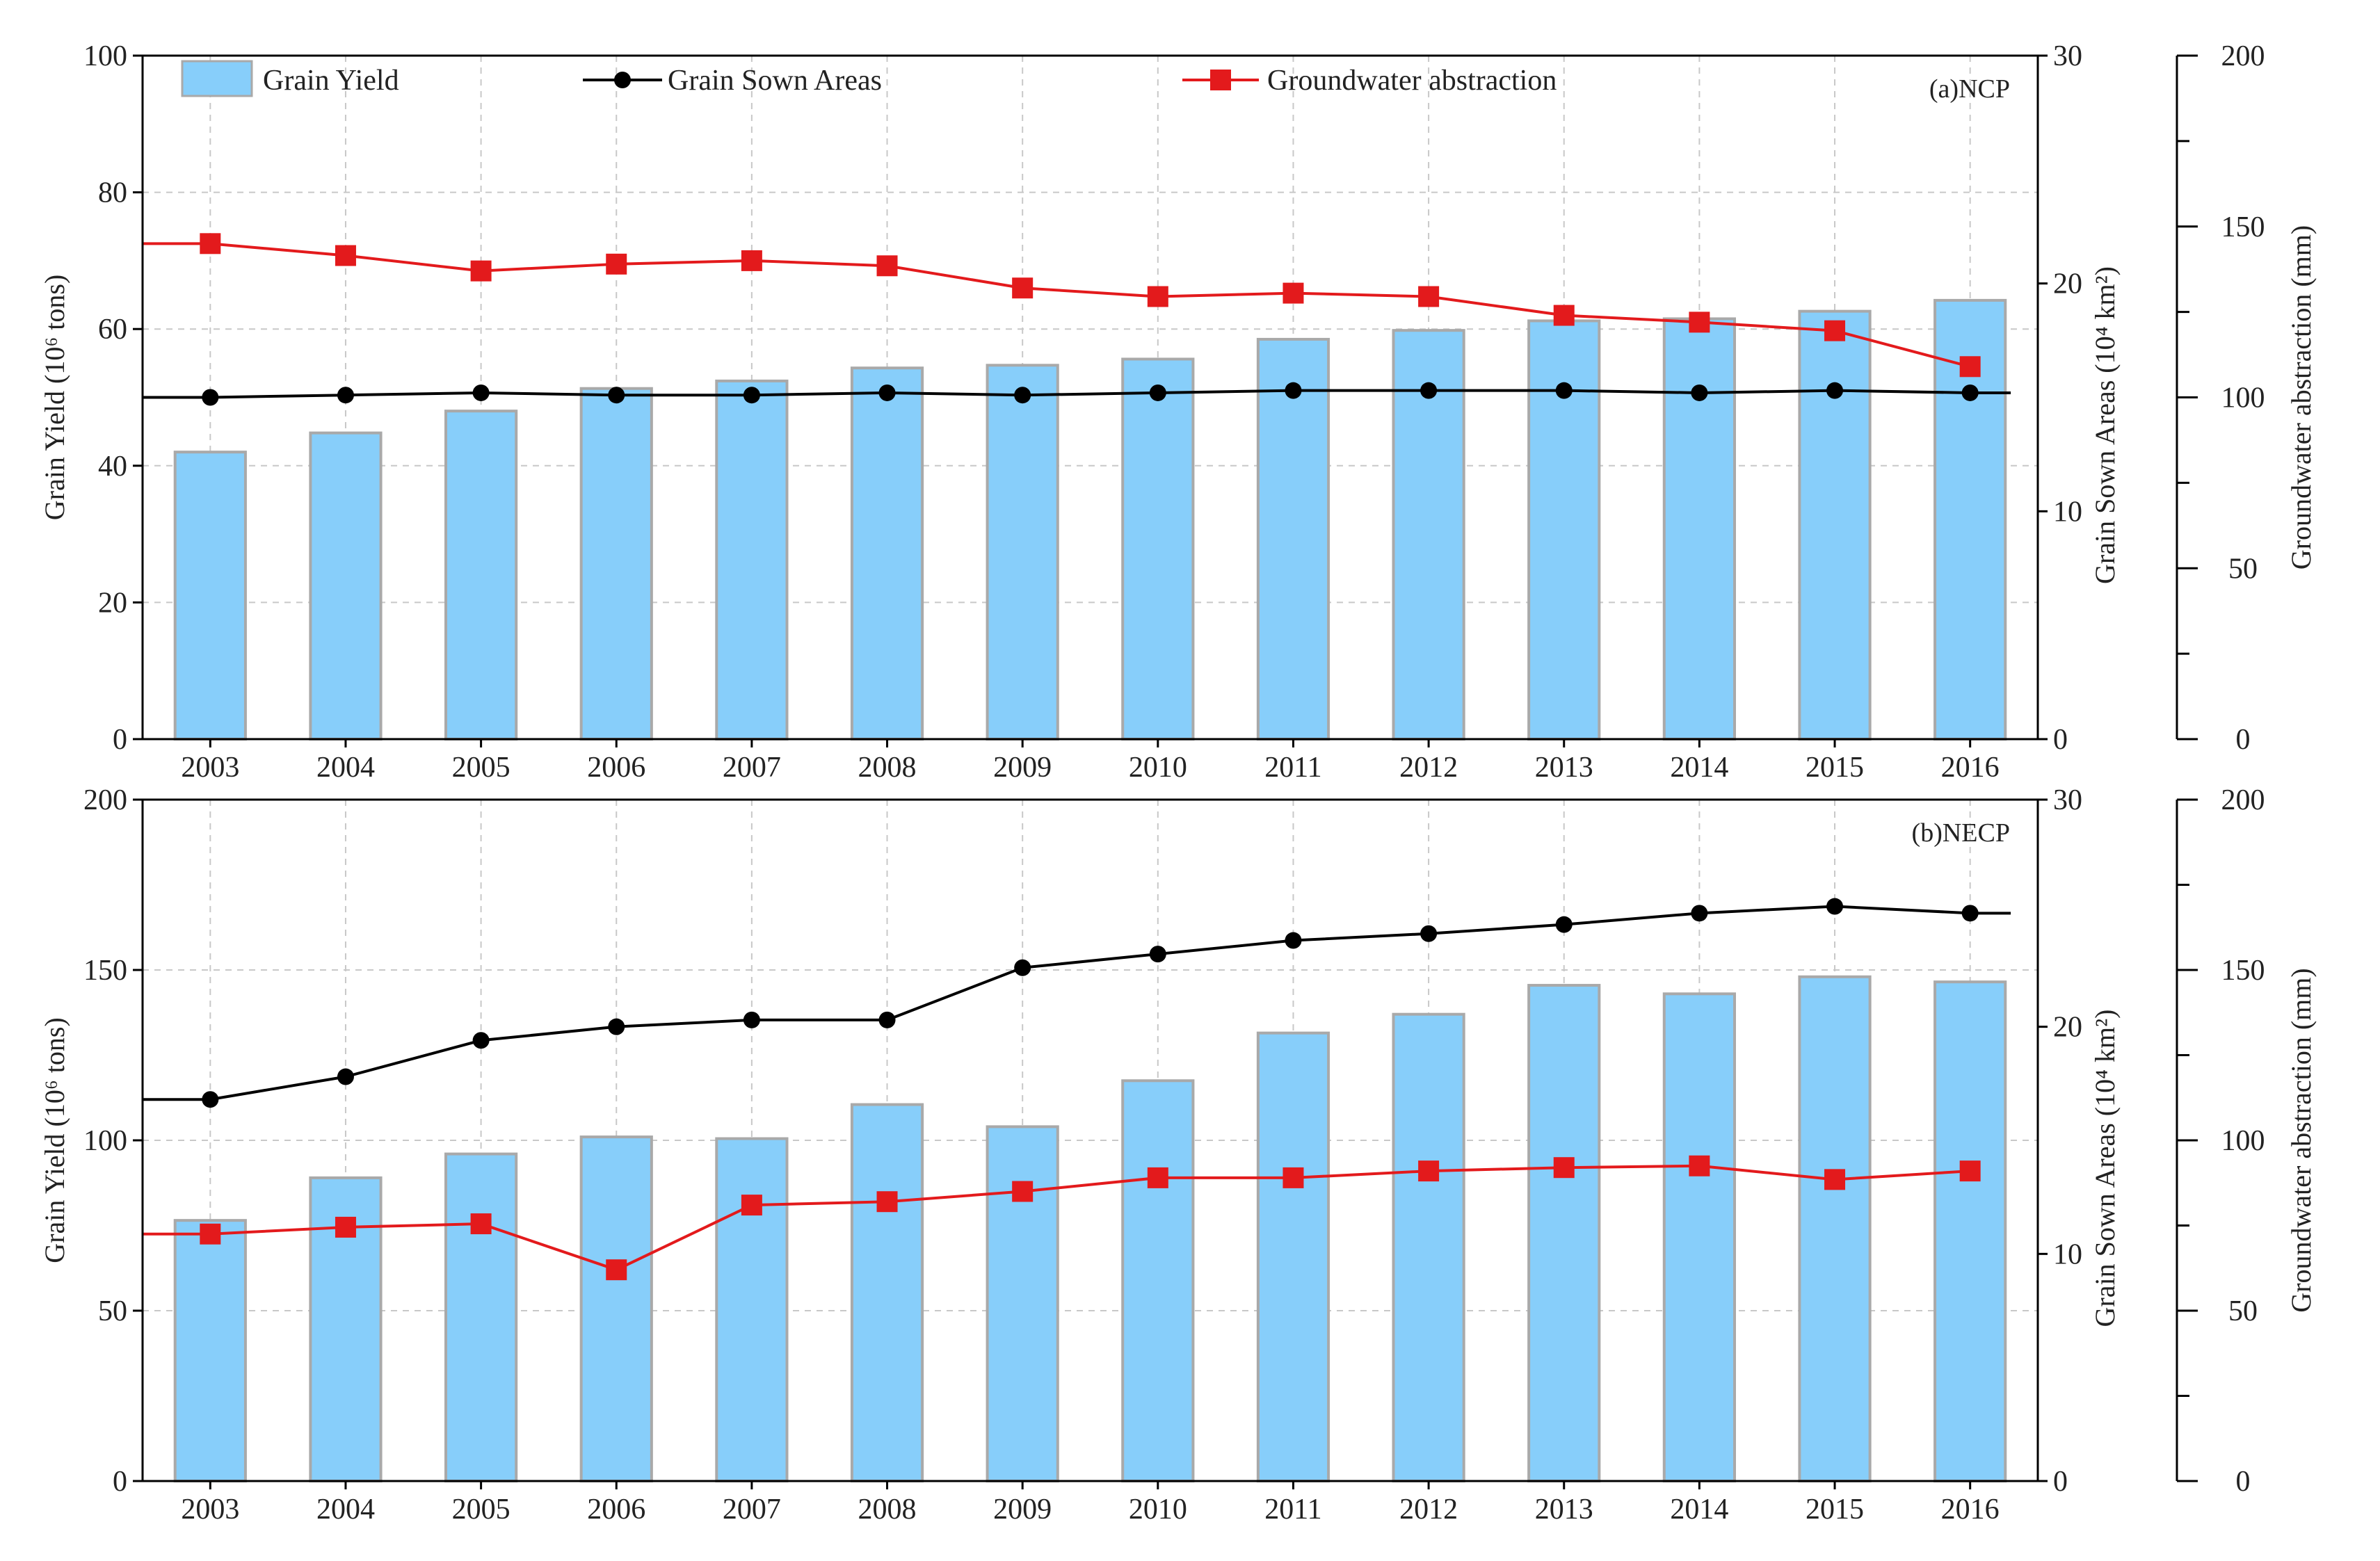  I want to click on x-tick-label: 2011, so click(1292, 1510).